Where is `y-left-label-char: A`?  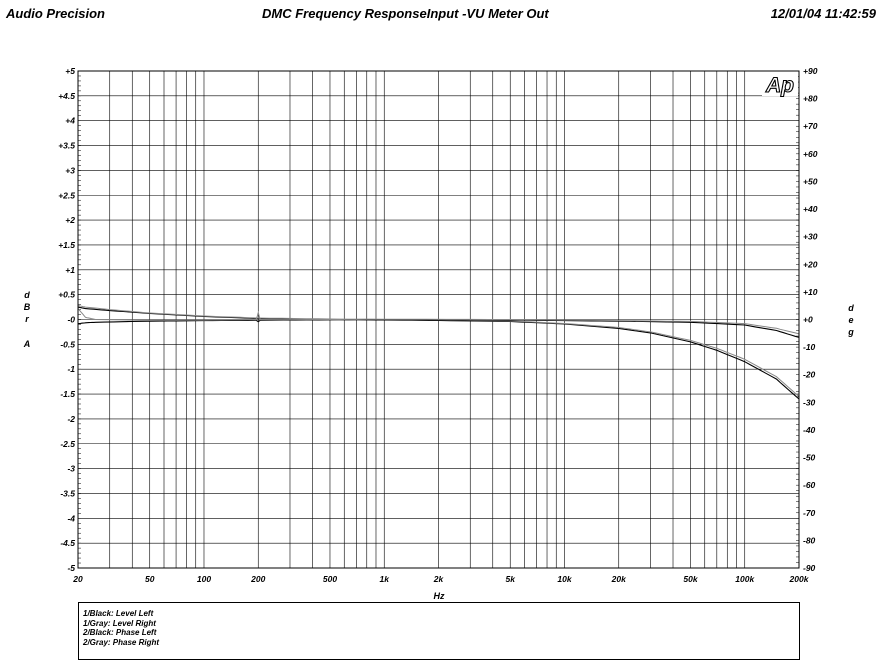
y-left-label-char: A is located at coordinates (27, 344).